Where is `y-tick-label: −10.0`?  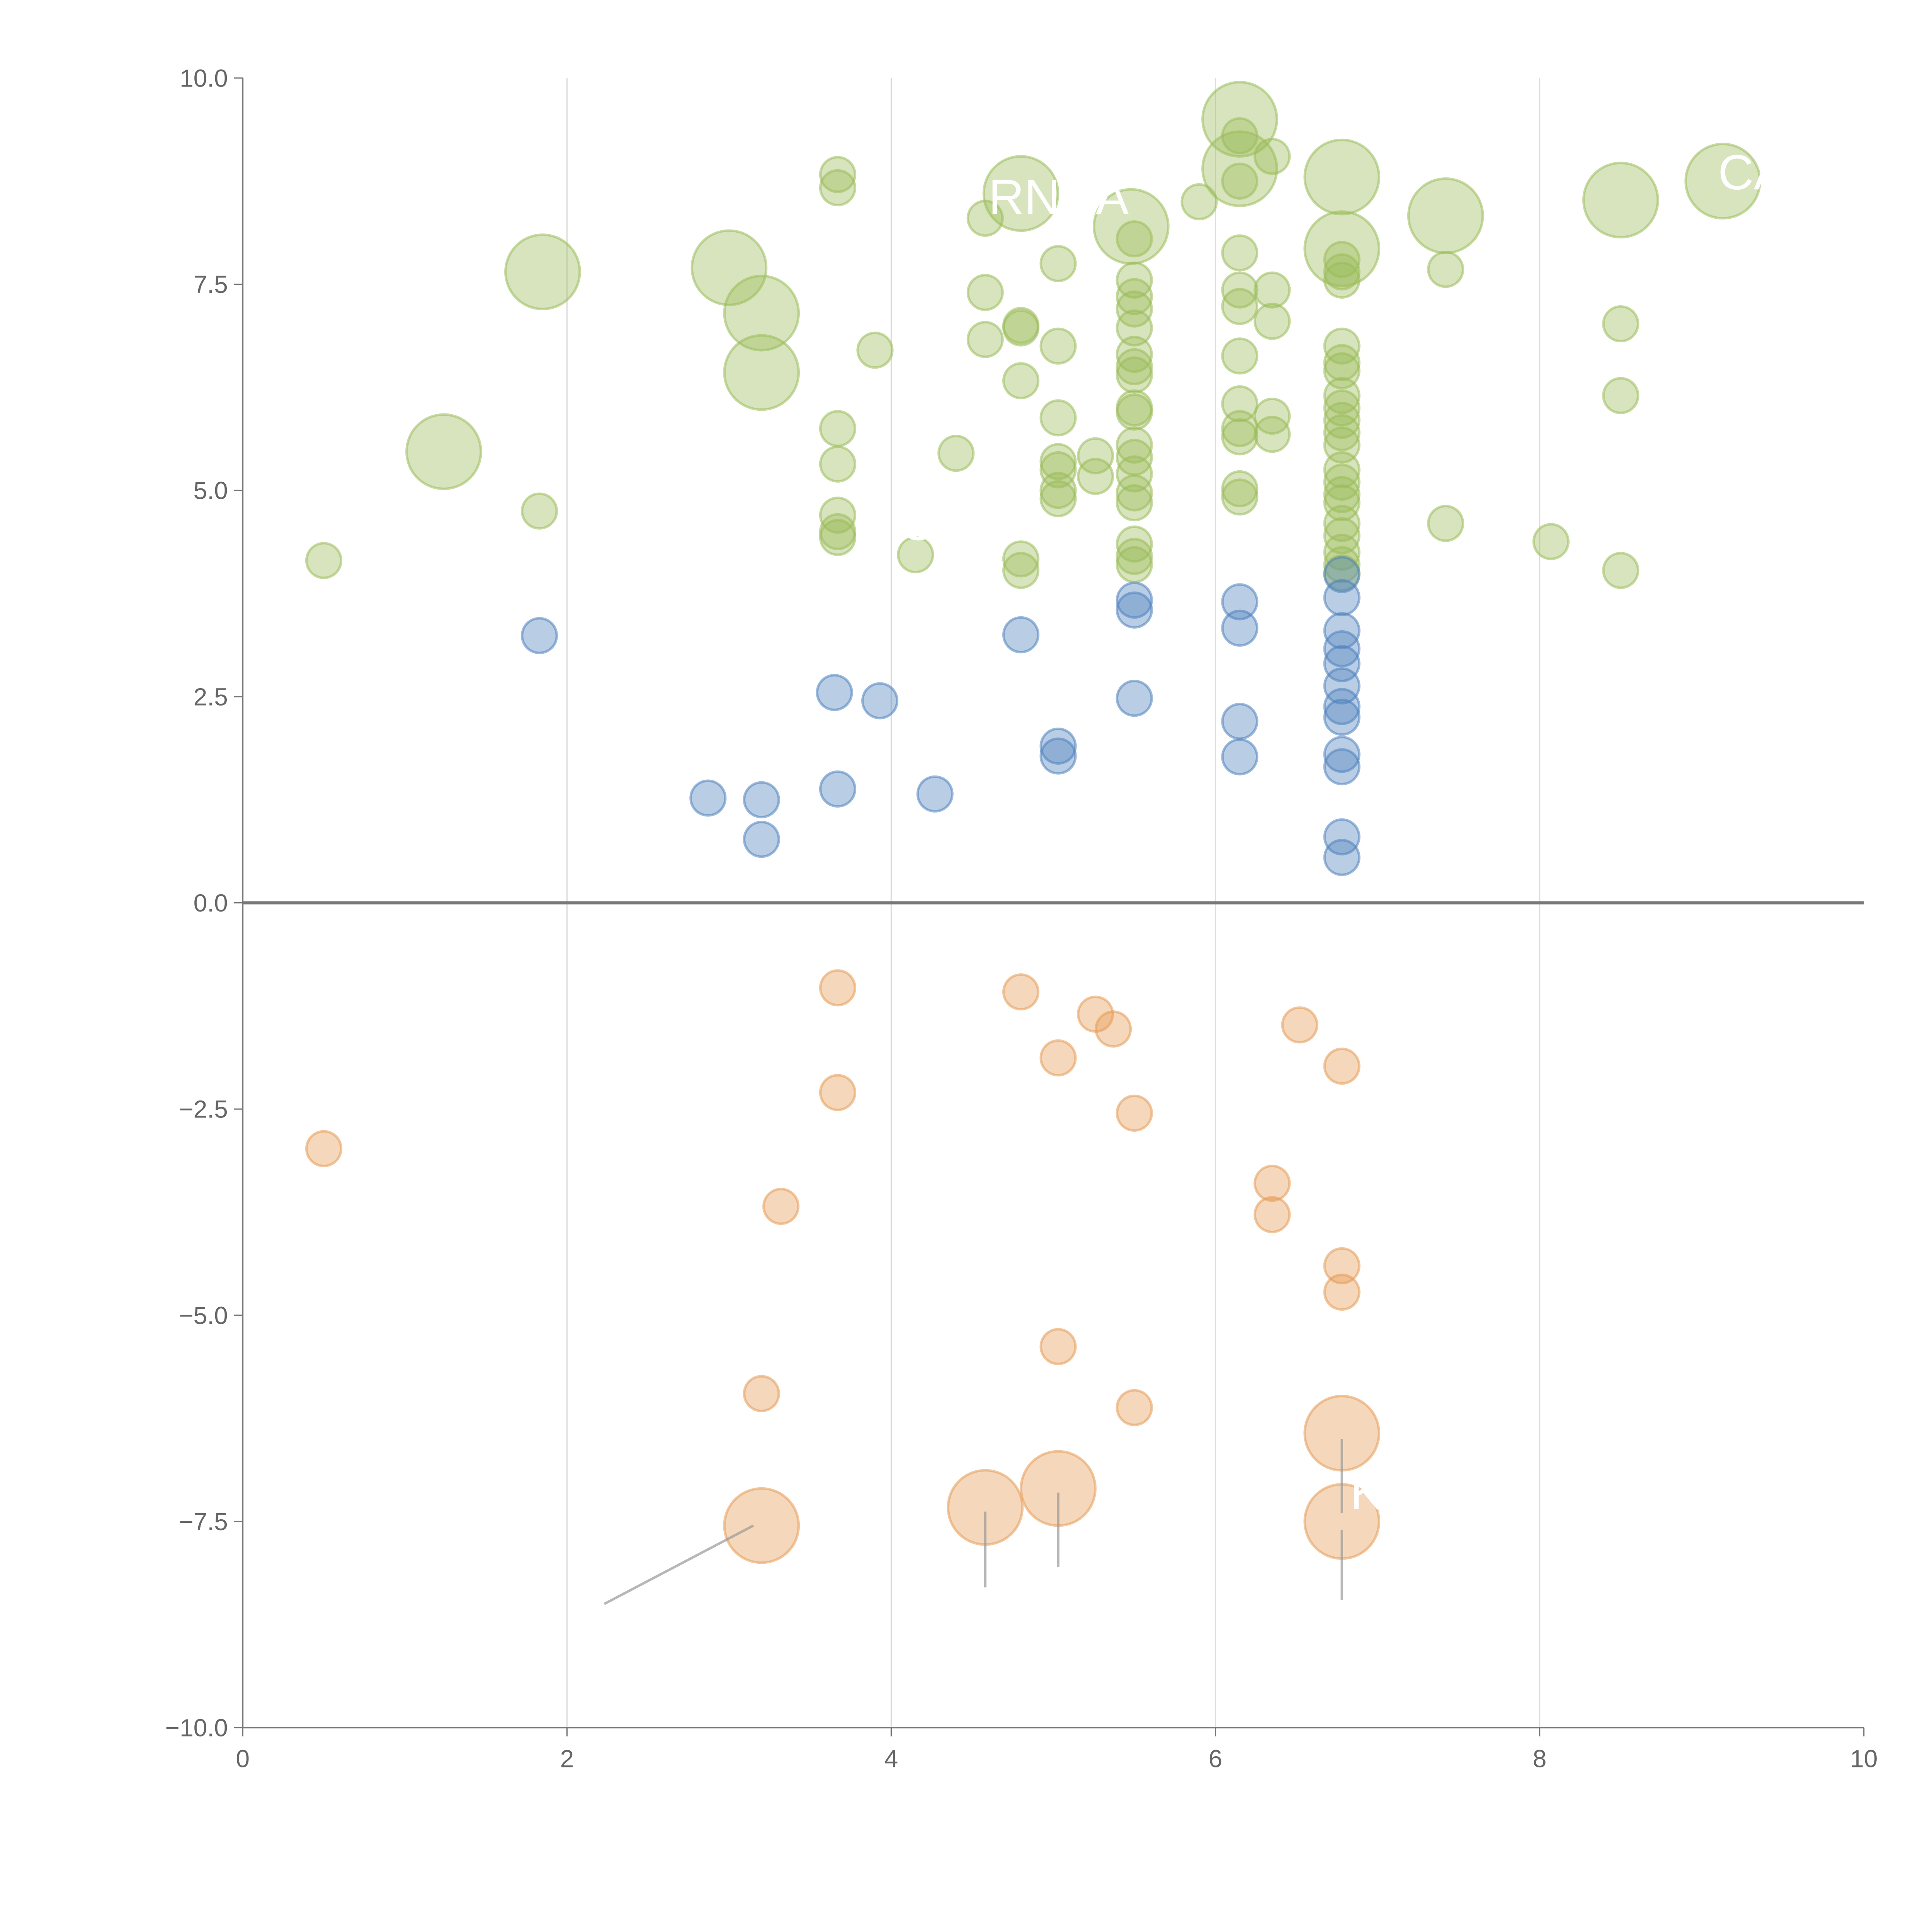
y-tick-label: −10.0 is located at coordinates (197, 1728).